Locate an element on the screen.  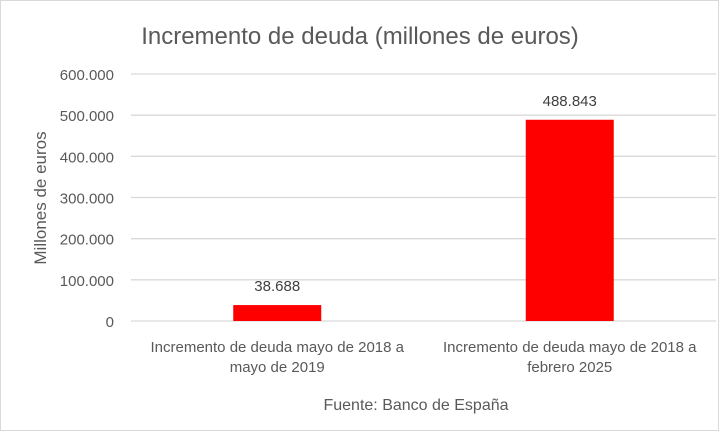
y-tick-label: 300.000 is located at coordinates (87, 199).